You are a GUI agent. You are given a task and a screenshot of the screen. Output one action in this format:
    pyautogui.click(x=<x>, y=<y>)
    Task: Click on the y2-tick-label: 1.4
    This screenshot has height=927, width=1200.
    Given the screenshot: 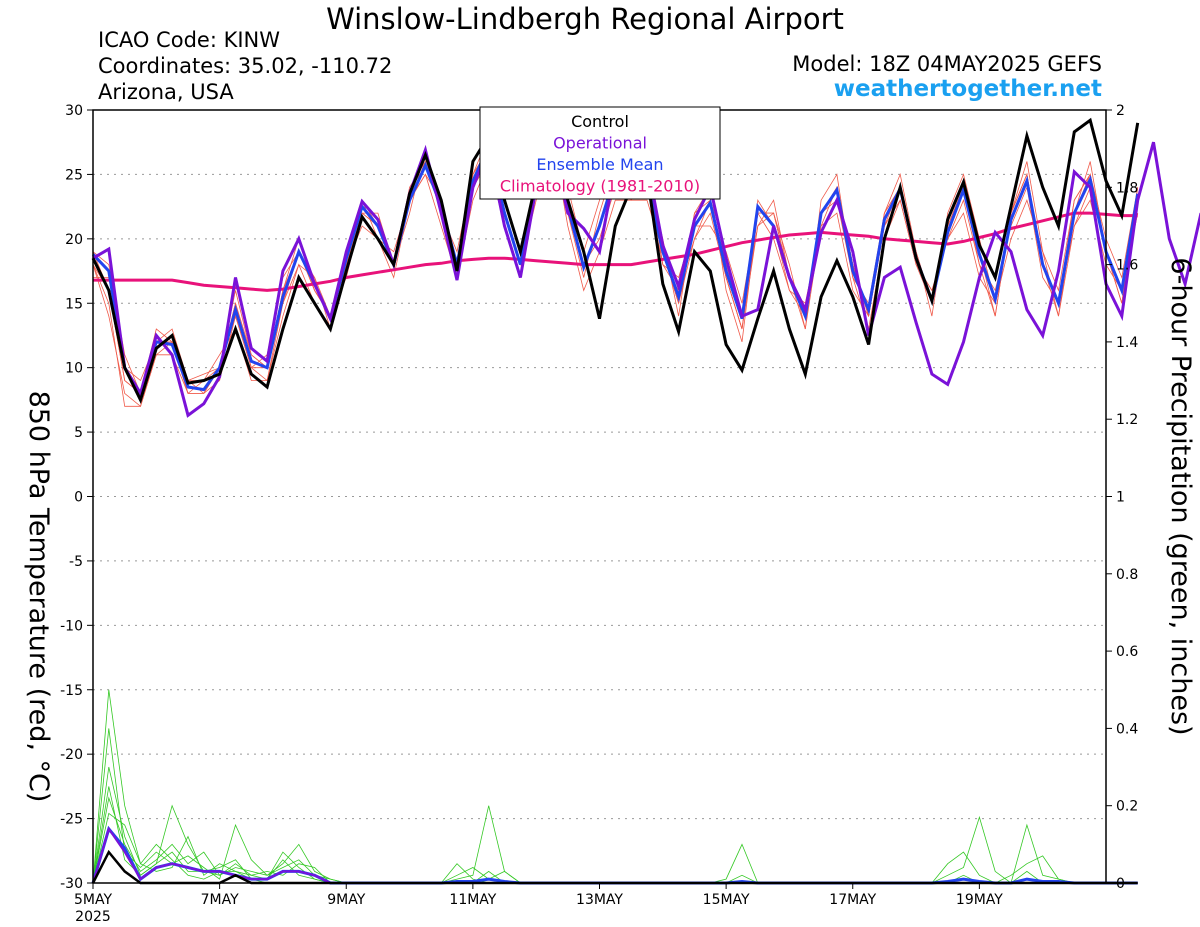 What is the action you would take?
    pyautogui.click(x=1127, y=343)
    